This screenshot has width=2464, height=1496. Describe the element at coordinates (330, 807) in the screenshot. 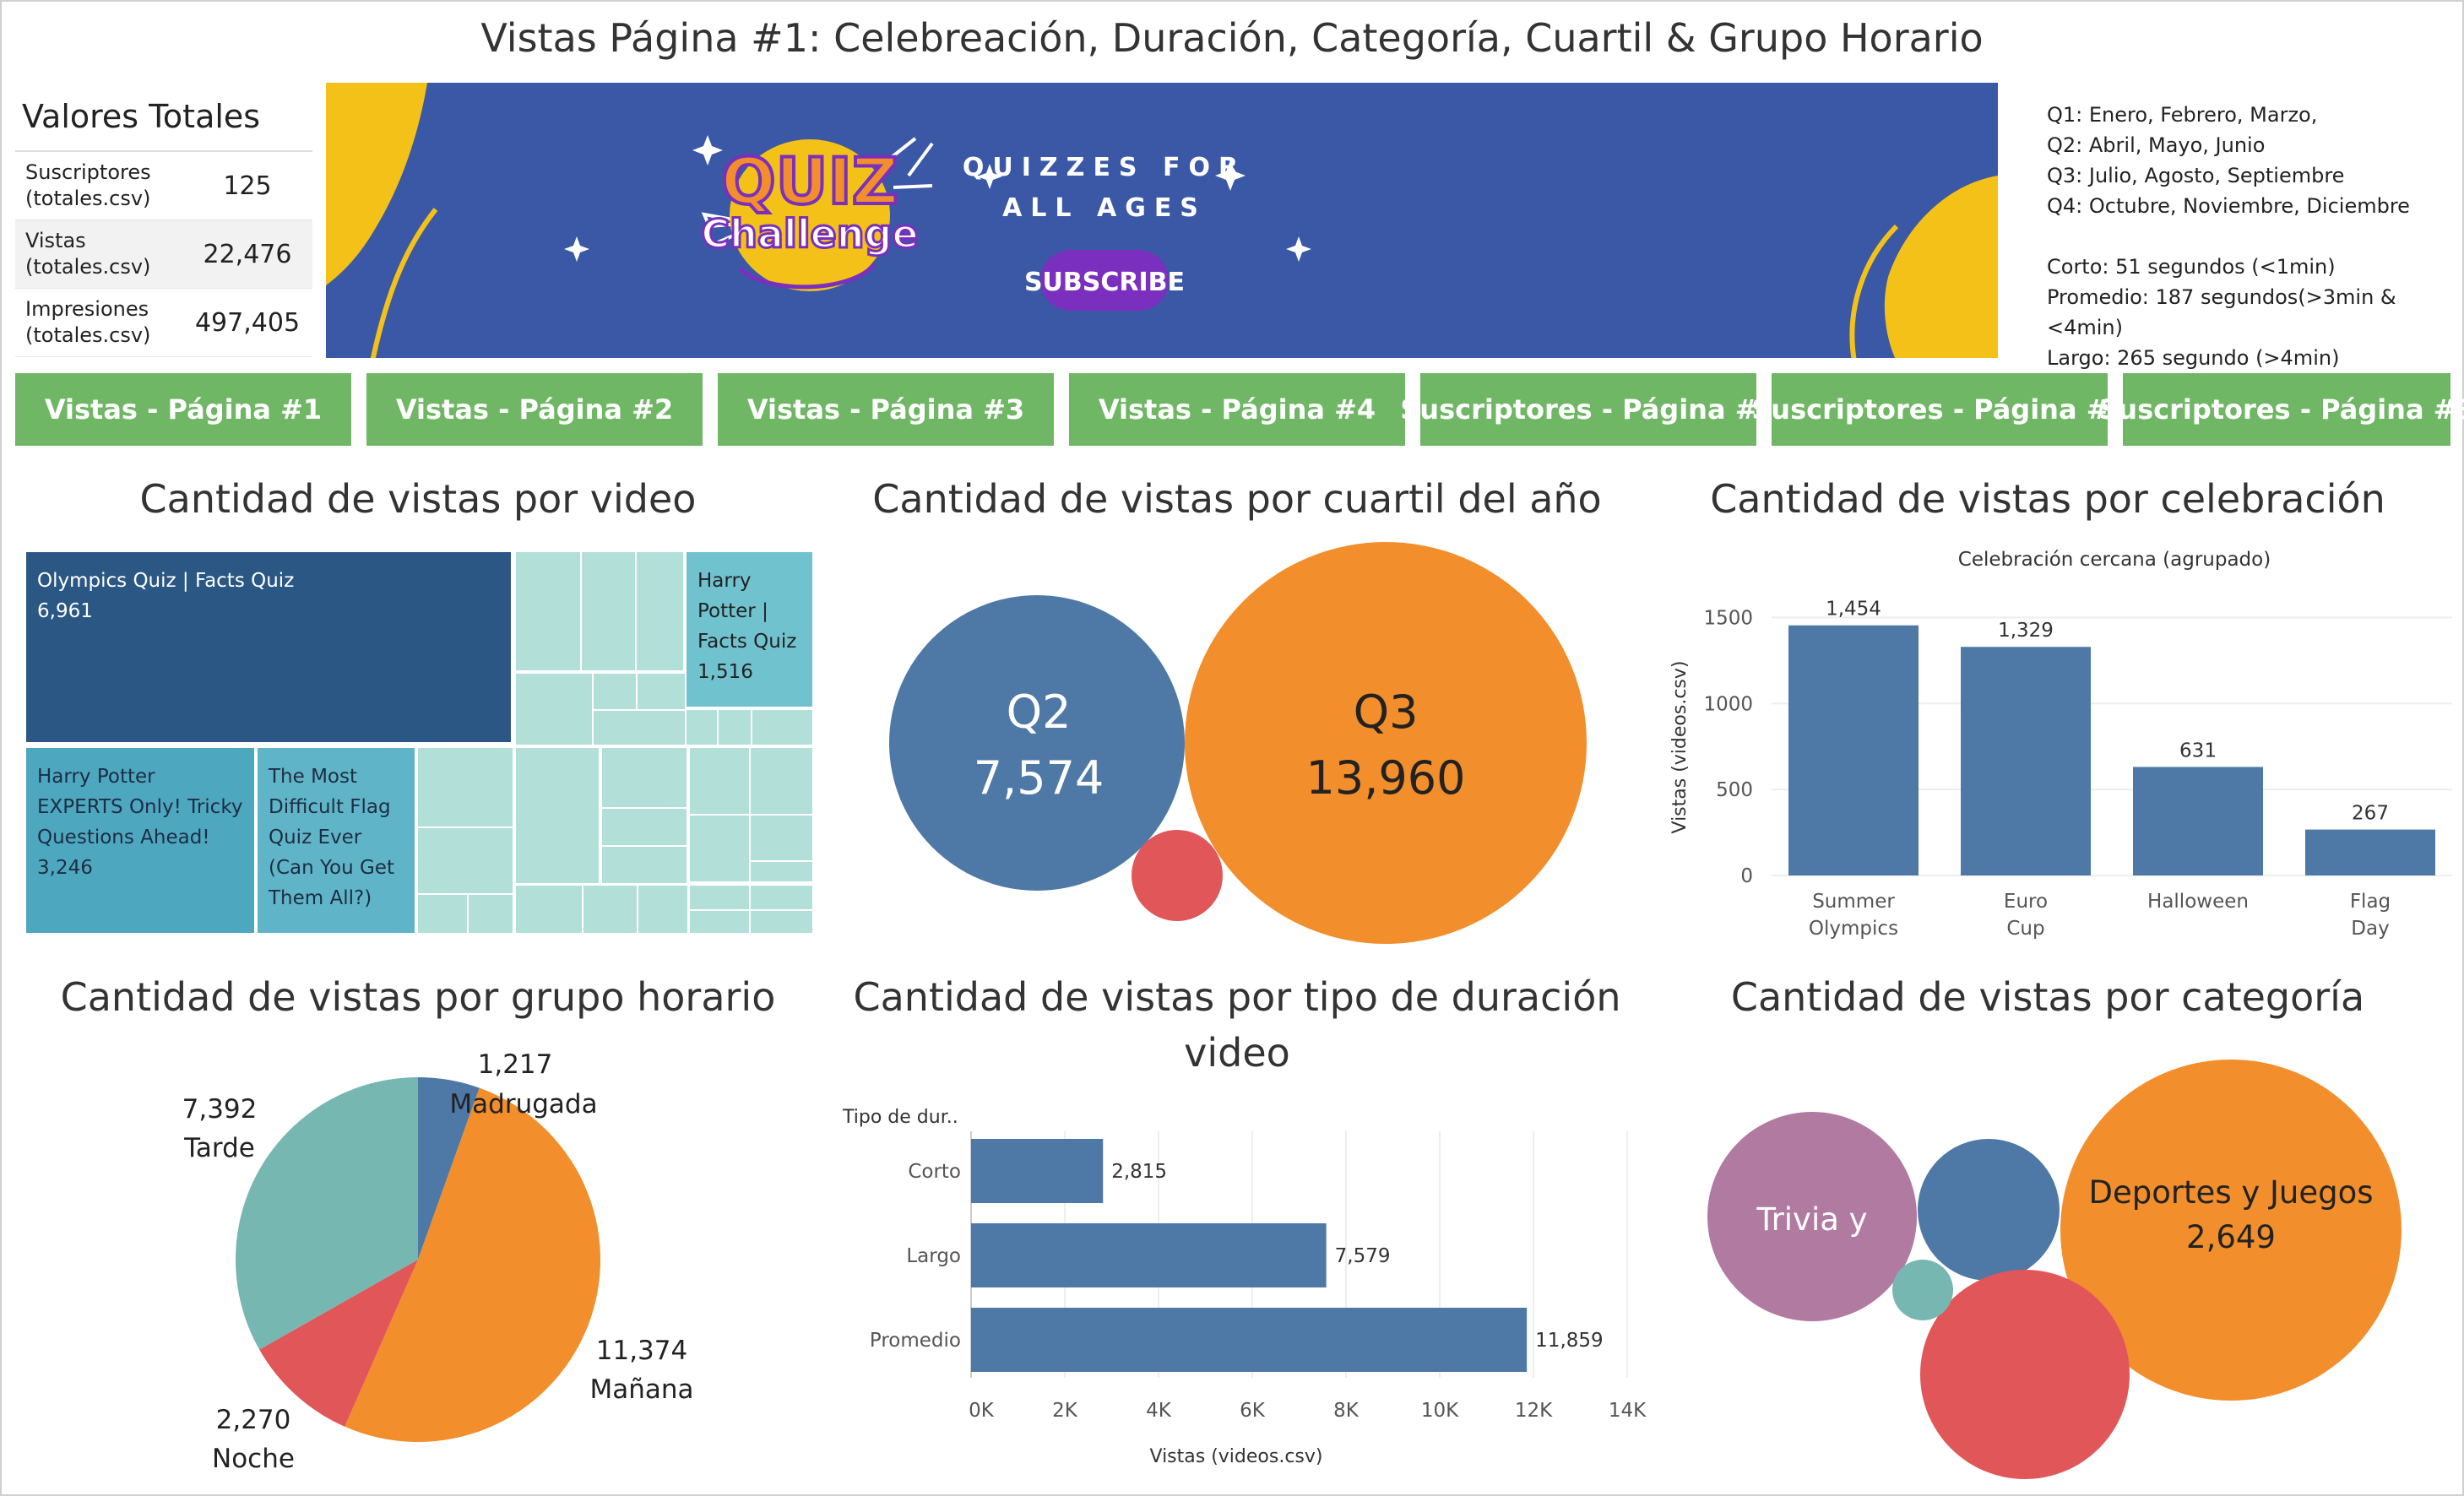

I see `treemap-label: Difficult Flag` at that location.